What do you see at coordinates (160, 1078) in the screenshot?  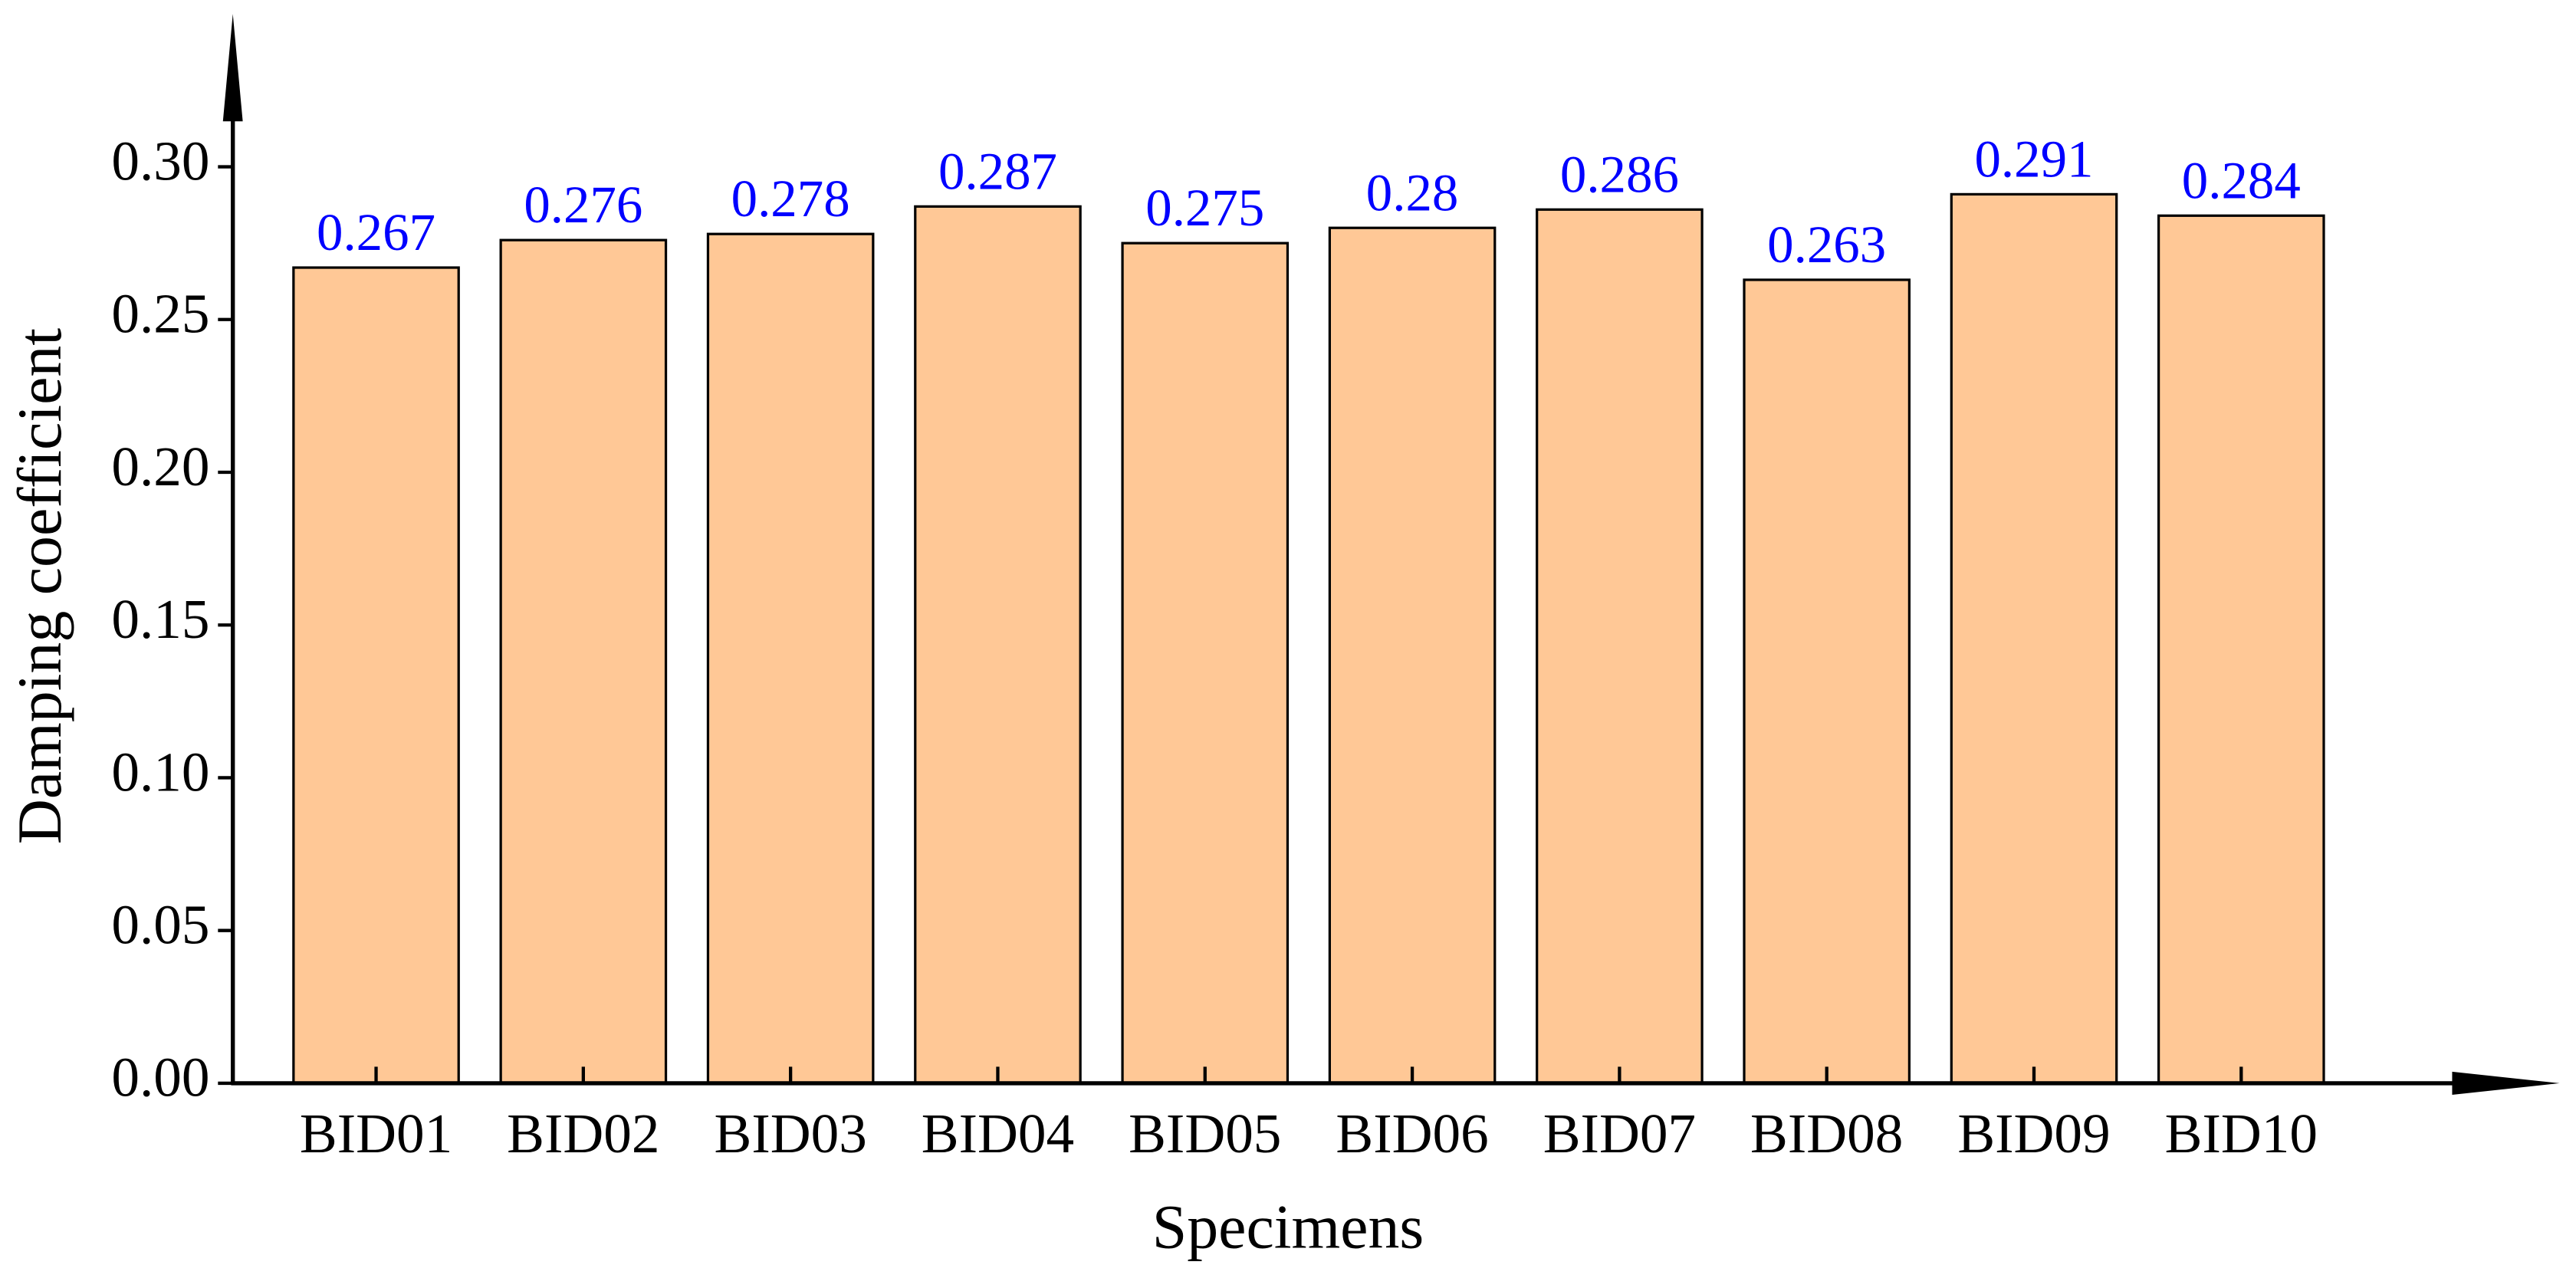 I see `y-tick-label: 0.00` at bounding box center [160, 1078].